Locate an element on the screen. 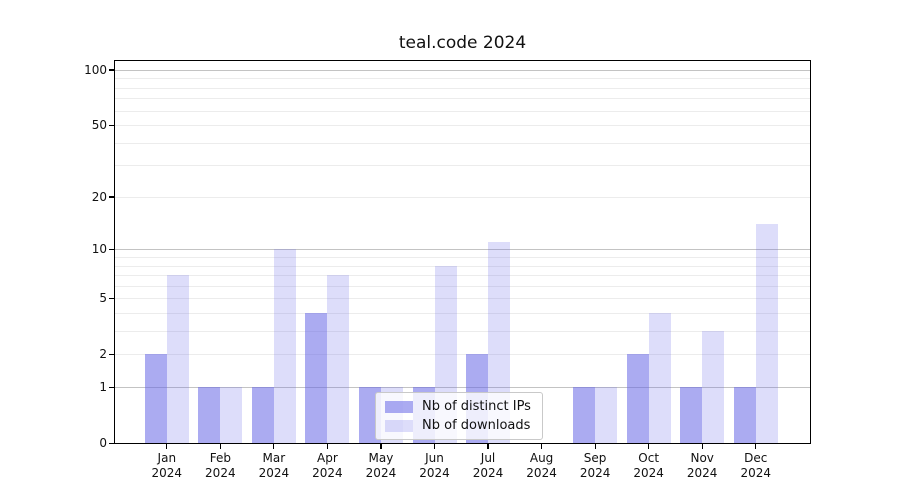 The image size is (900, 500). y-tick-label: 10 is located at coordinates (99, 249).